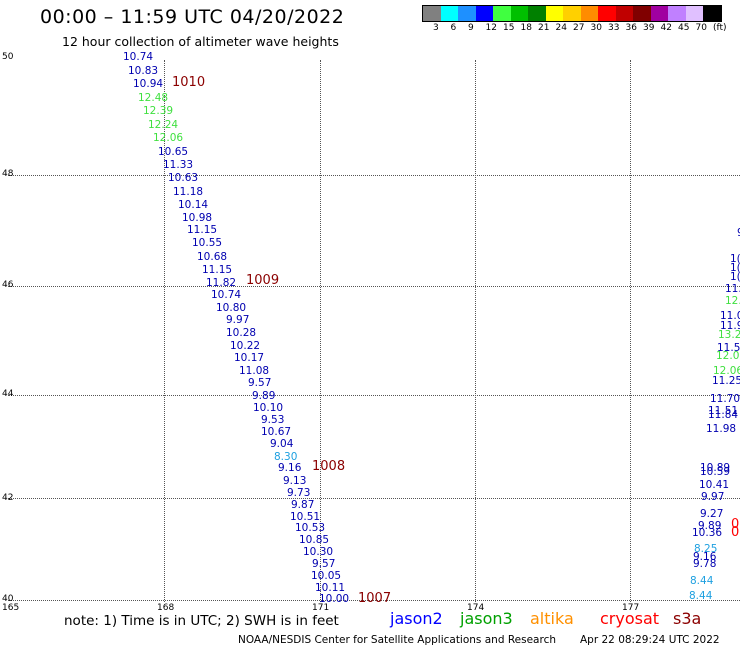 Image resolution: width=740 pixels, height=650 pixels. I want to click on wave-height-value: 11.08, so click(254, 371).